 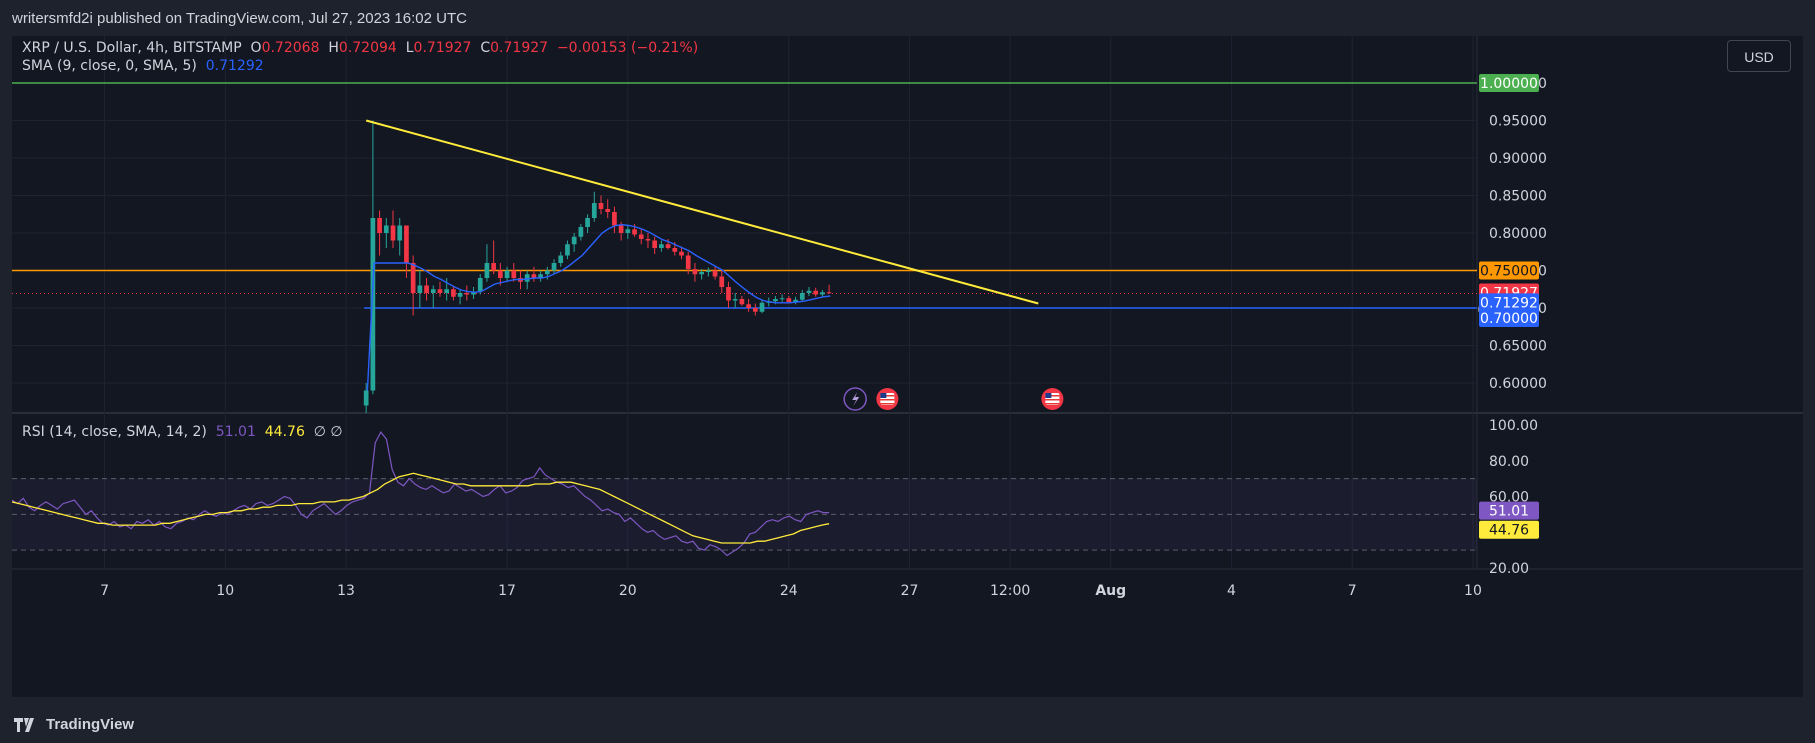 I want to click on rsi-tick-label: 80.00, so click(x=1509, y=462).